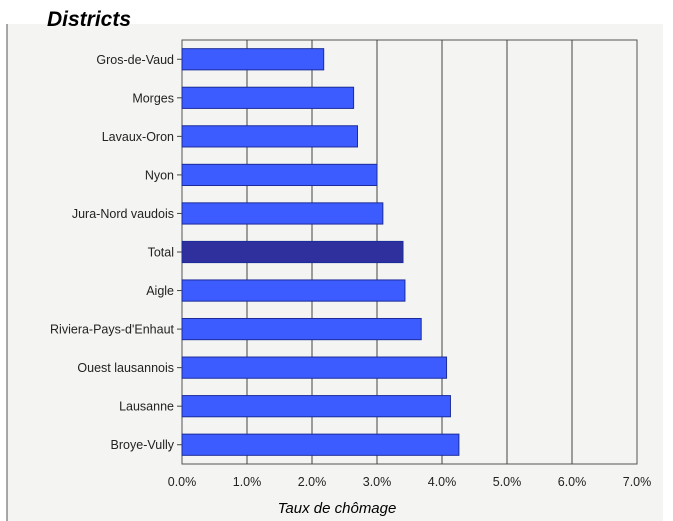 This screenshot has width=673, height=521. What do you see at coordinates (182, 482) in the screenshot?
I see `x-tick-label: 0.0%` at bounding box center [182, 482].